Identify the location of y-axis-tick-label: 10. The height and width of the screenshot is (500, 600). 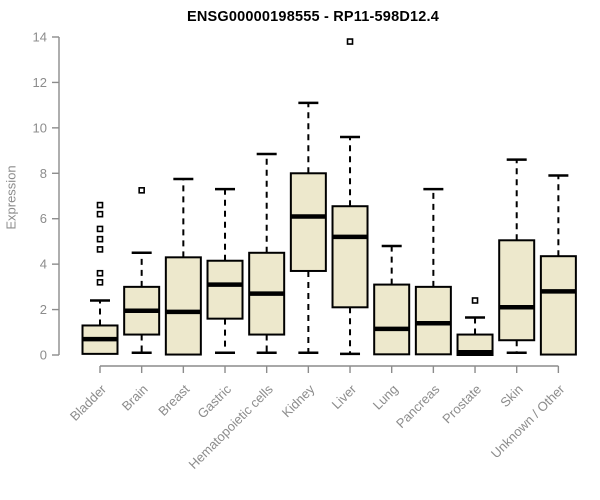
(40, 127).